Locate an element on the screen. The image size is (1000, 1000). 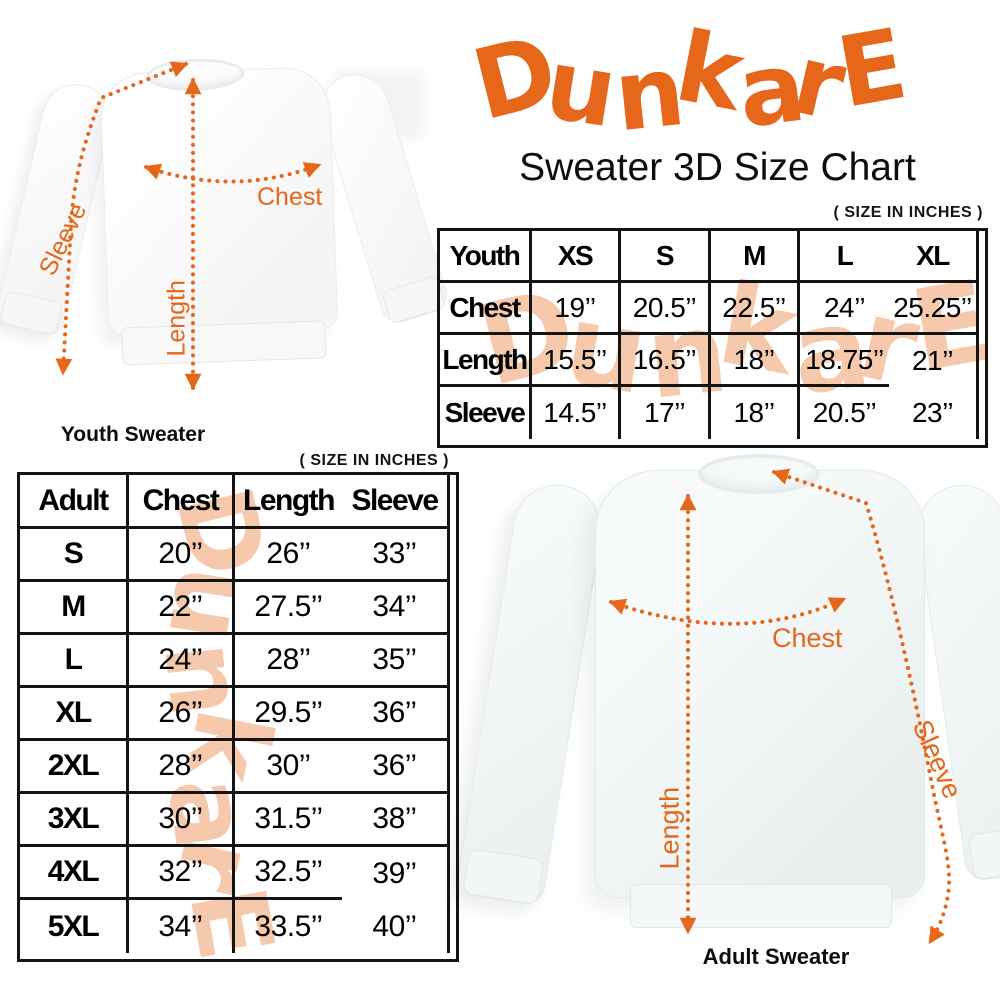
adult-chest-label: Chest is located at coordinates (807, 638).